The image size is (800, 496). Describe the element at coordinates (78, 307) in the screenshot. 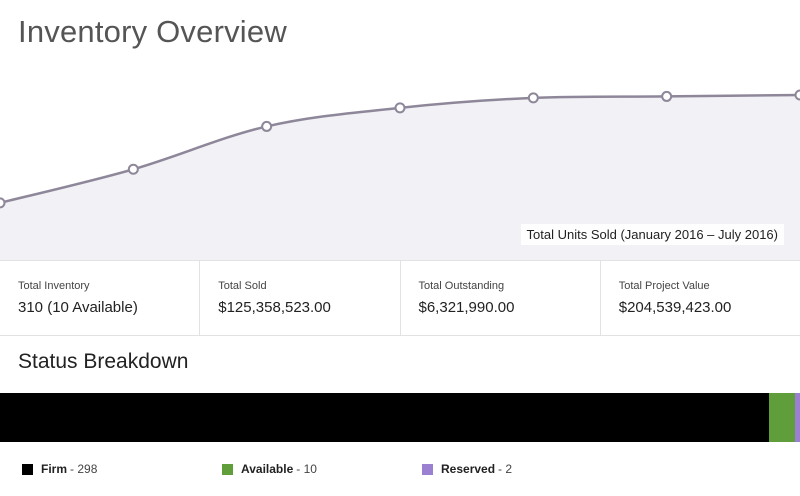

I see `stat-value: 310 (10 Available)` at that location.